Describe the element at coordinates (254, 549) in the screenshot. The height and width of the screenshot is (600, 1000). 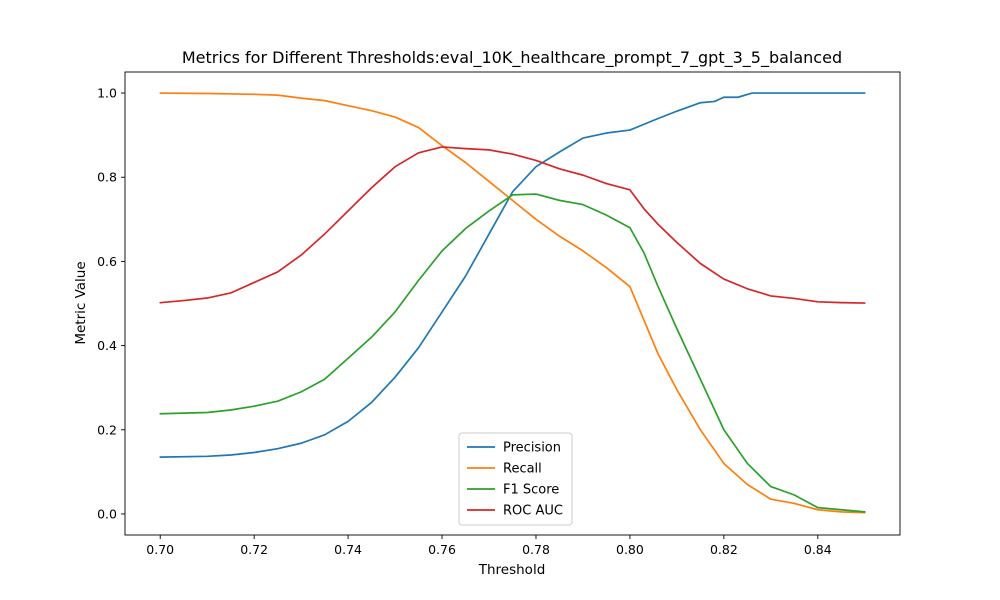
I see `x-tick-label: 0.72` at that location.